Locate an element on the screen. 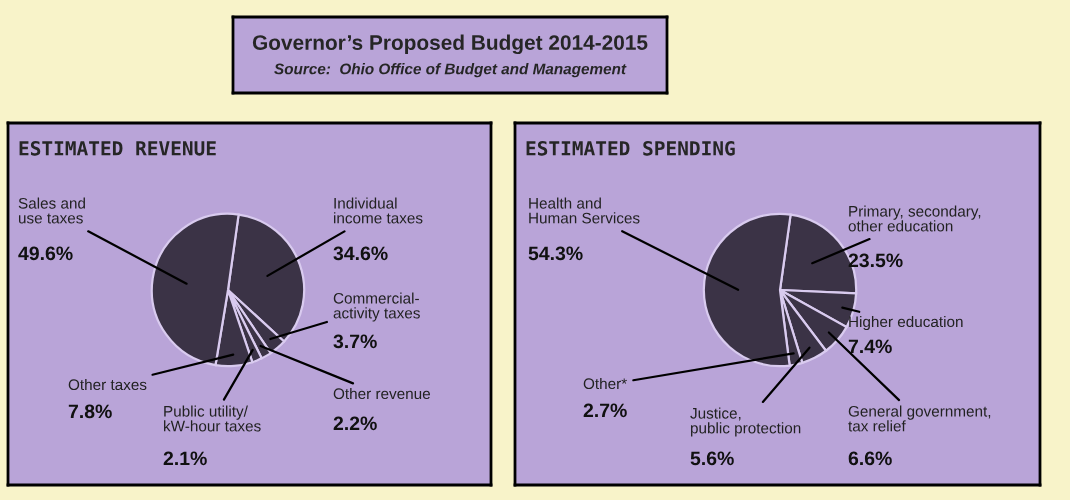 This screenshot has width=1070, height=500. slice-label: Justice, public protection is located at coordinates (745, 422).